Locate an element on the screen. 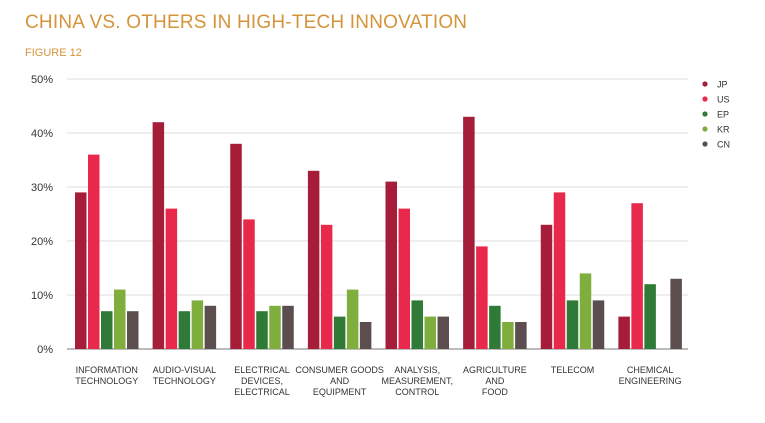  figure-label: FIGURE 12 is located at coordinates (53, 53).